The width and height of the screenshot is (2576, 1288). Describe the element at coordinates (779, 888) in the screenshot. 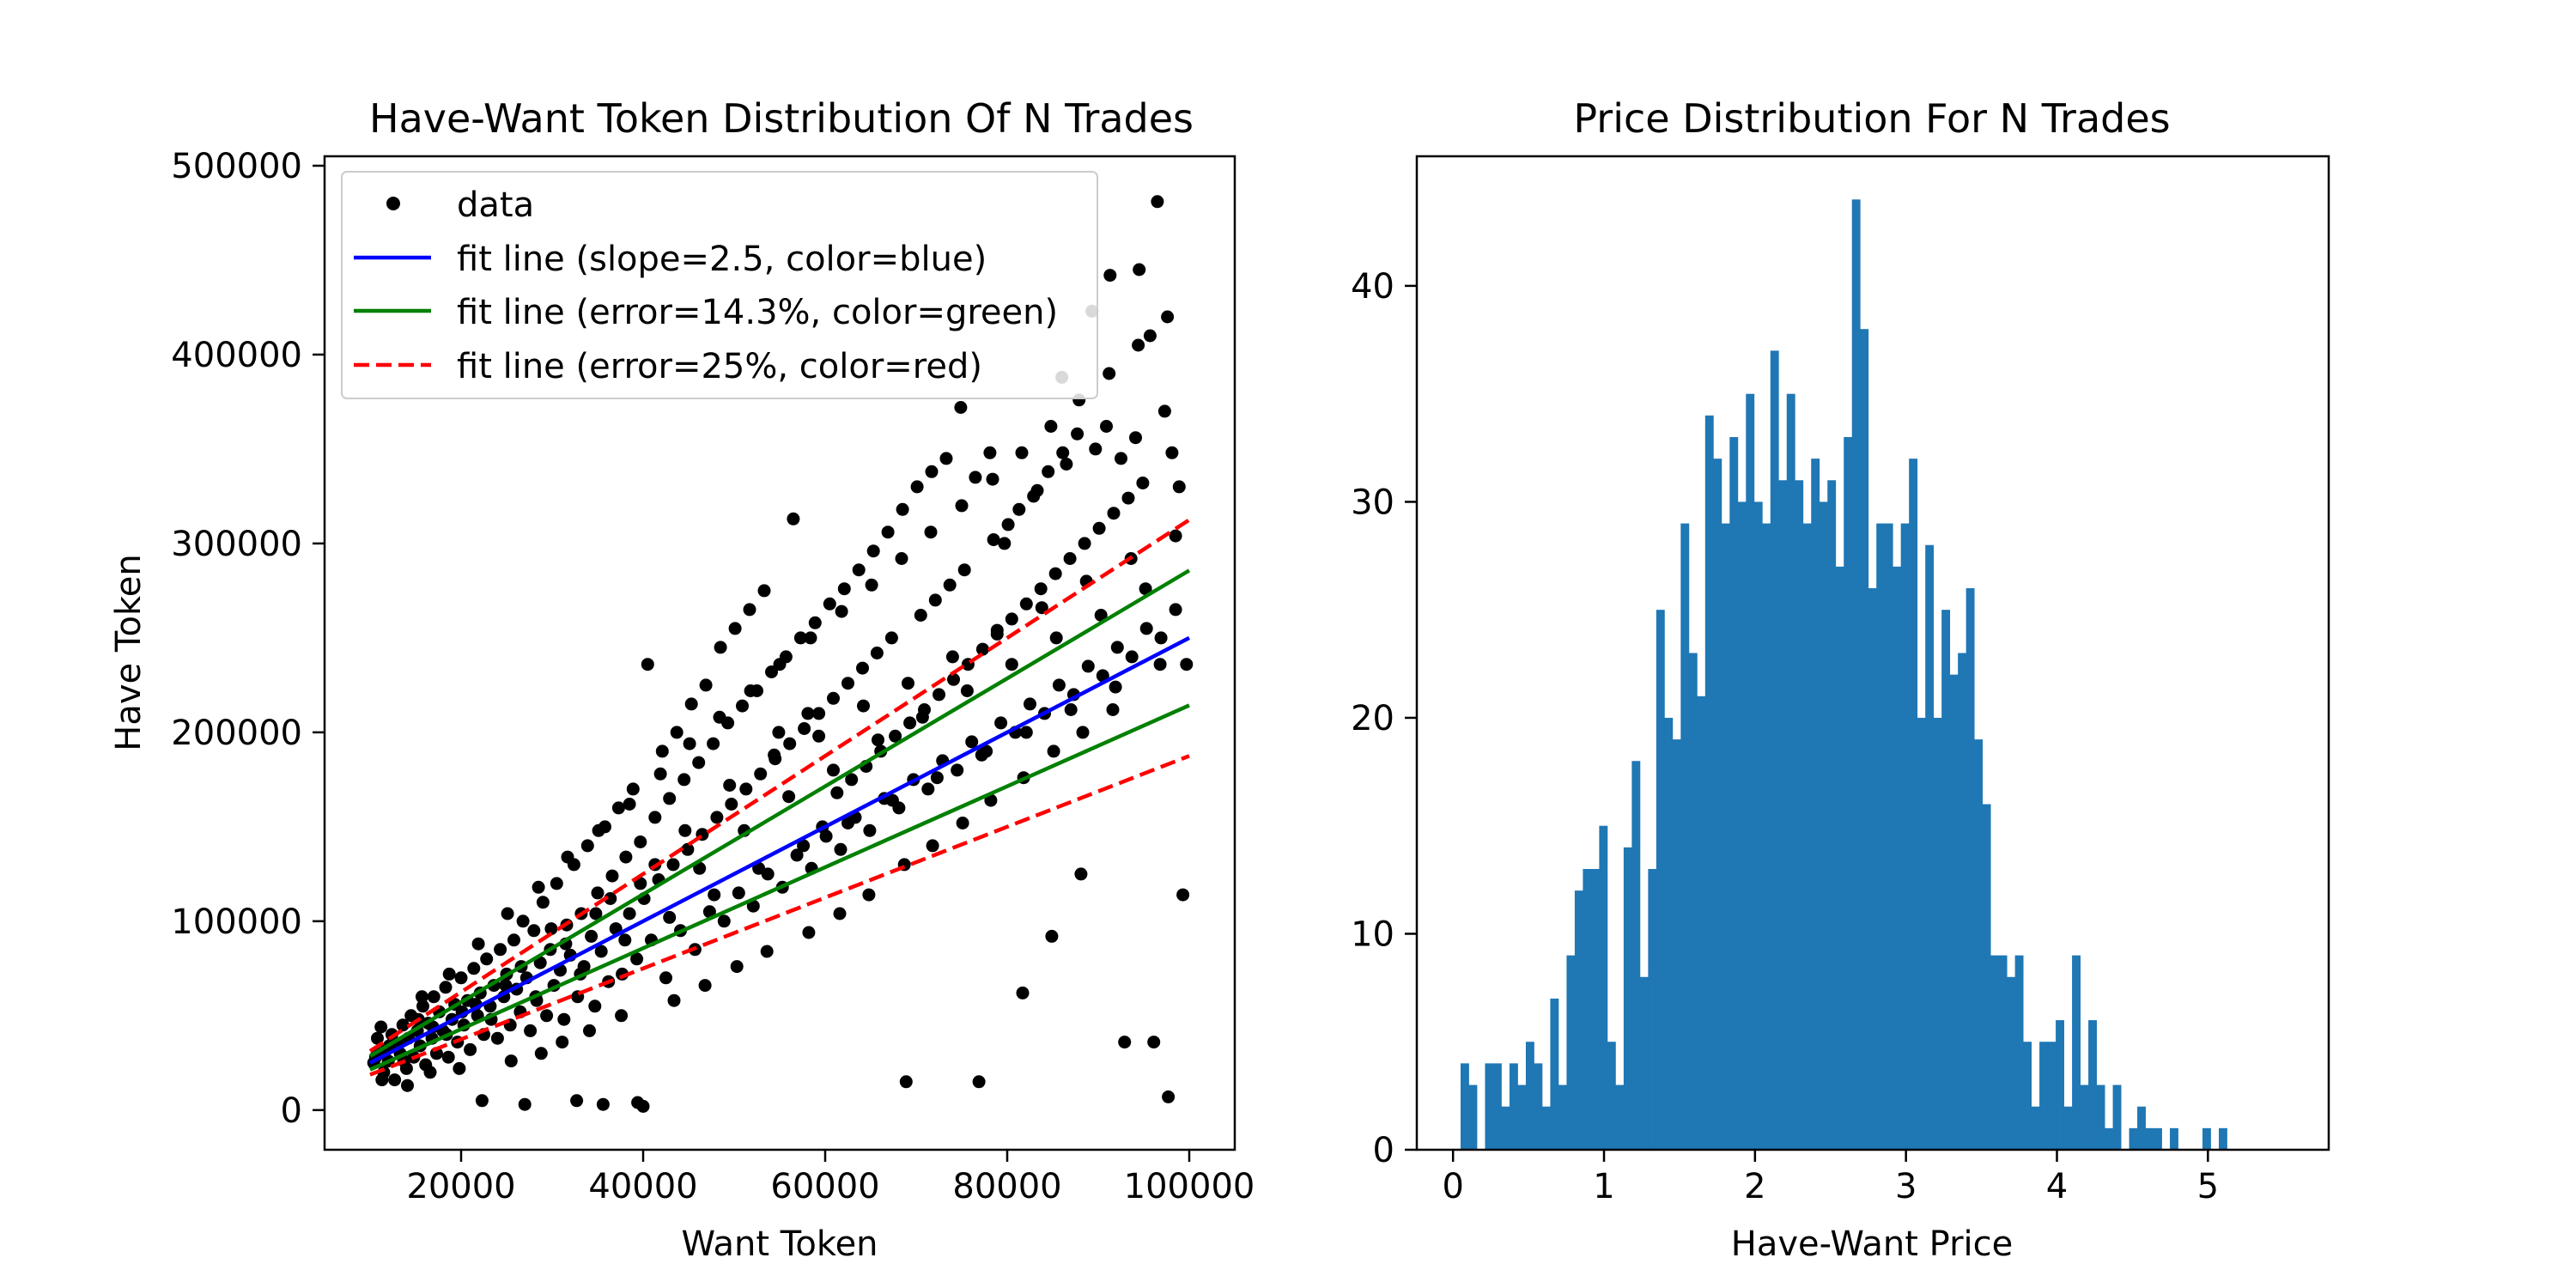

I see `fit-line` at that location.